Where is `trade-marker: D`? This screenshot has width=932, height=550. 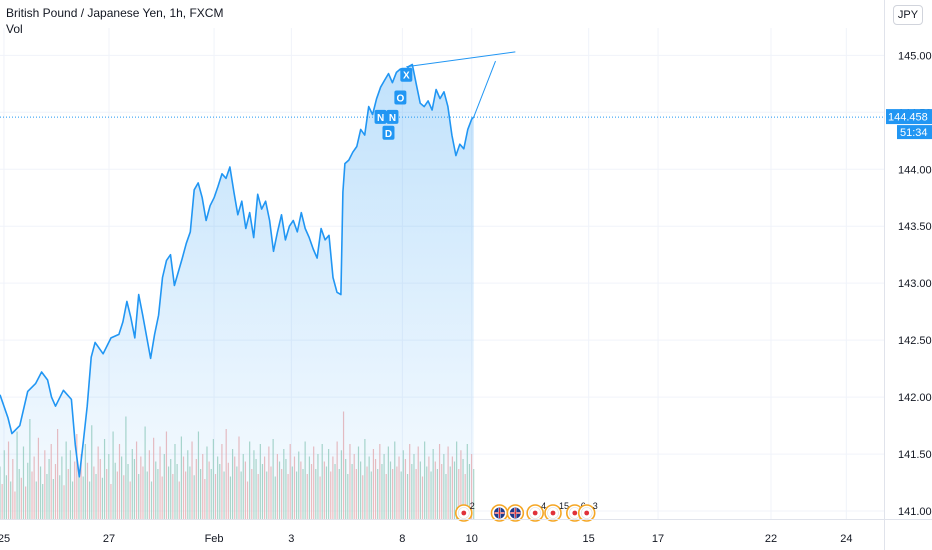 trade-marker: D is located at coordinates (388, 132).